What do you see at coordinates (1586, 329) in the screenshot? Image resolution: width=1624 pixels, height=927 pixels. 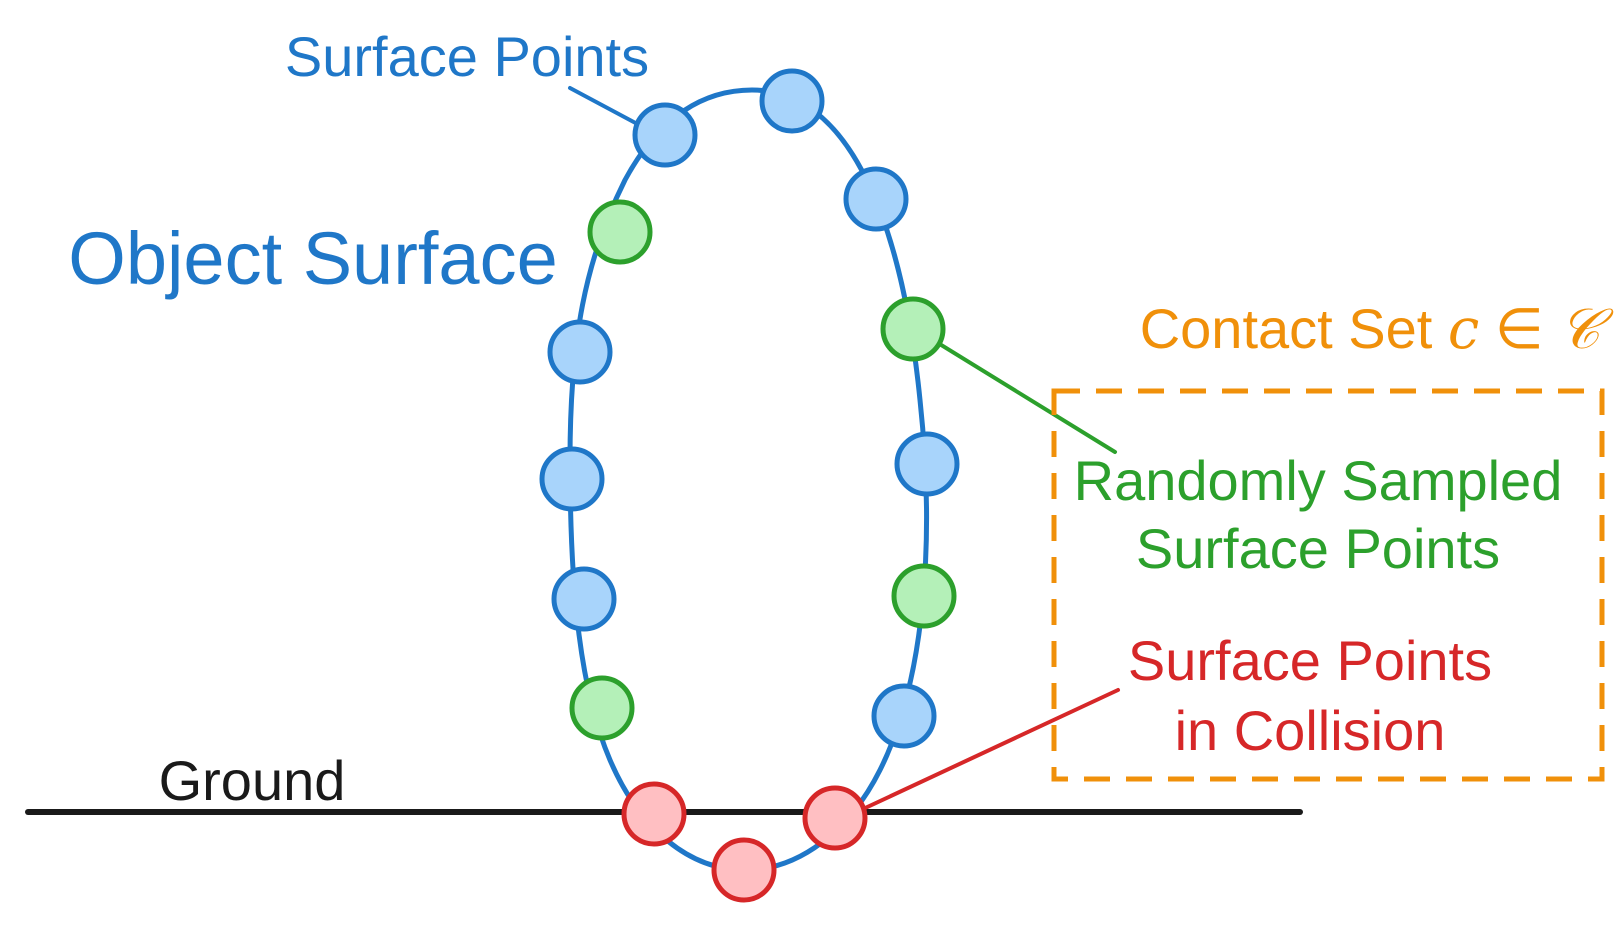 I see `contact-set-C-symbol: 𝒞` at bounding box center [1586, 329].